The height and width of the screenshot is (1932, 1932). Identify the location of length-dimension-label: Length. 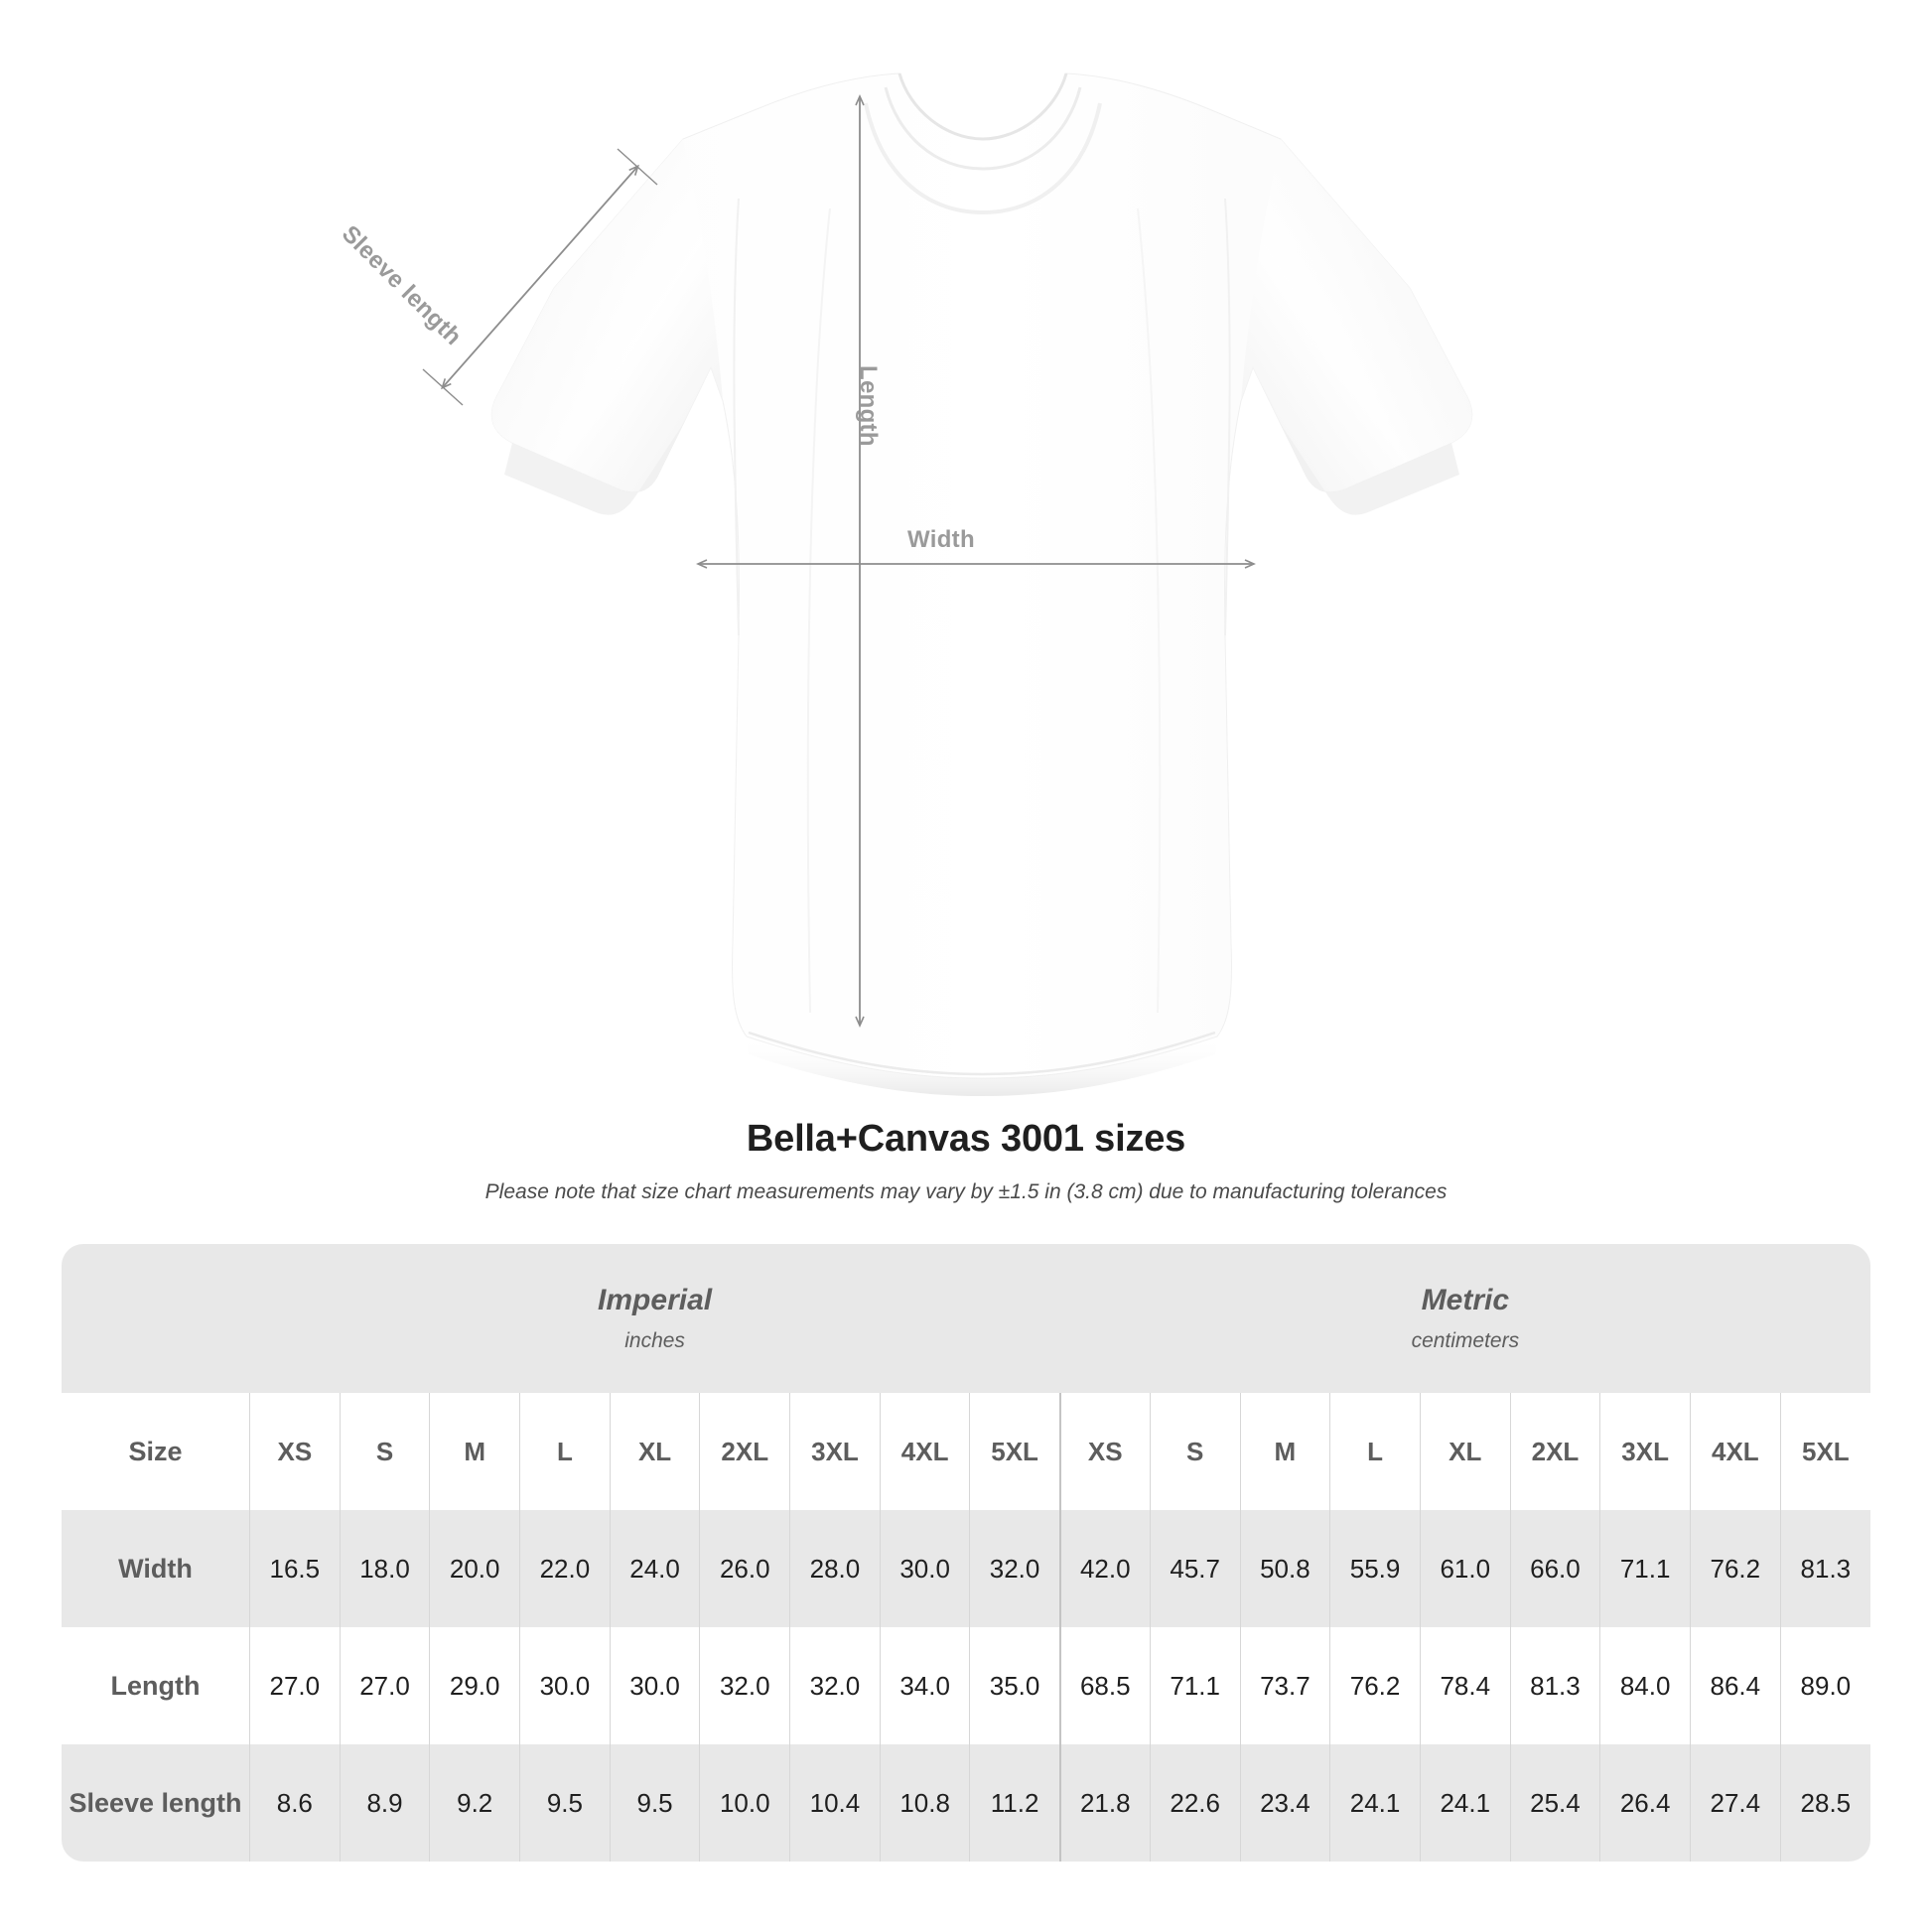
(869, 406).